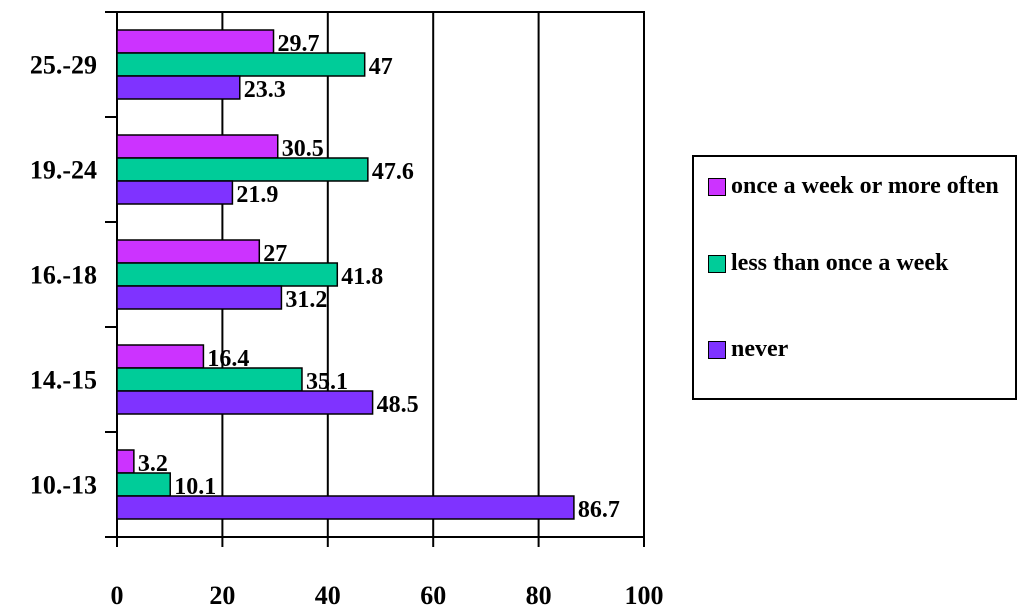  I want to click on data-label: 27, so click(275, 254).